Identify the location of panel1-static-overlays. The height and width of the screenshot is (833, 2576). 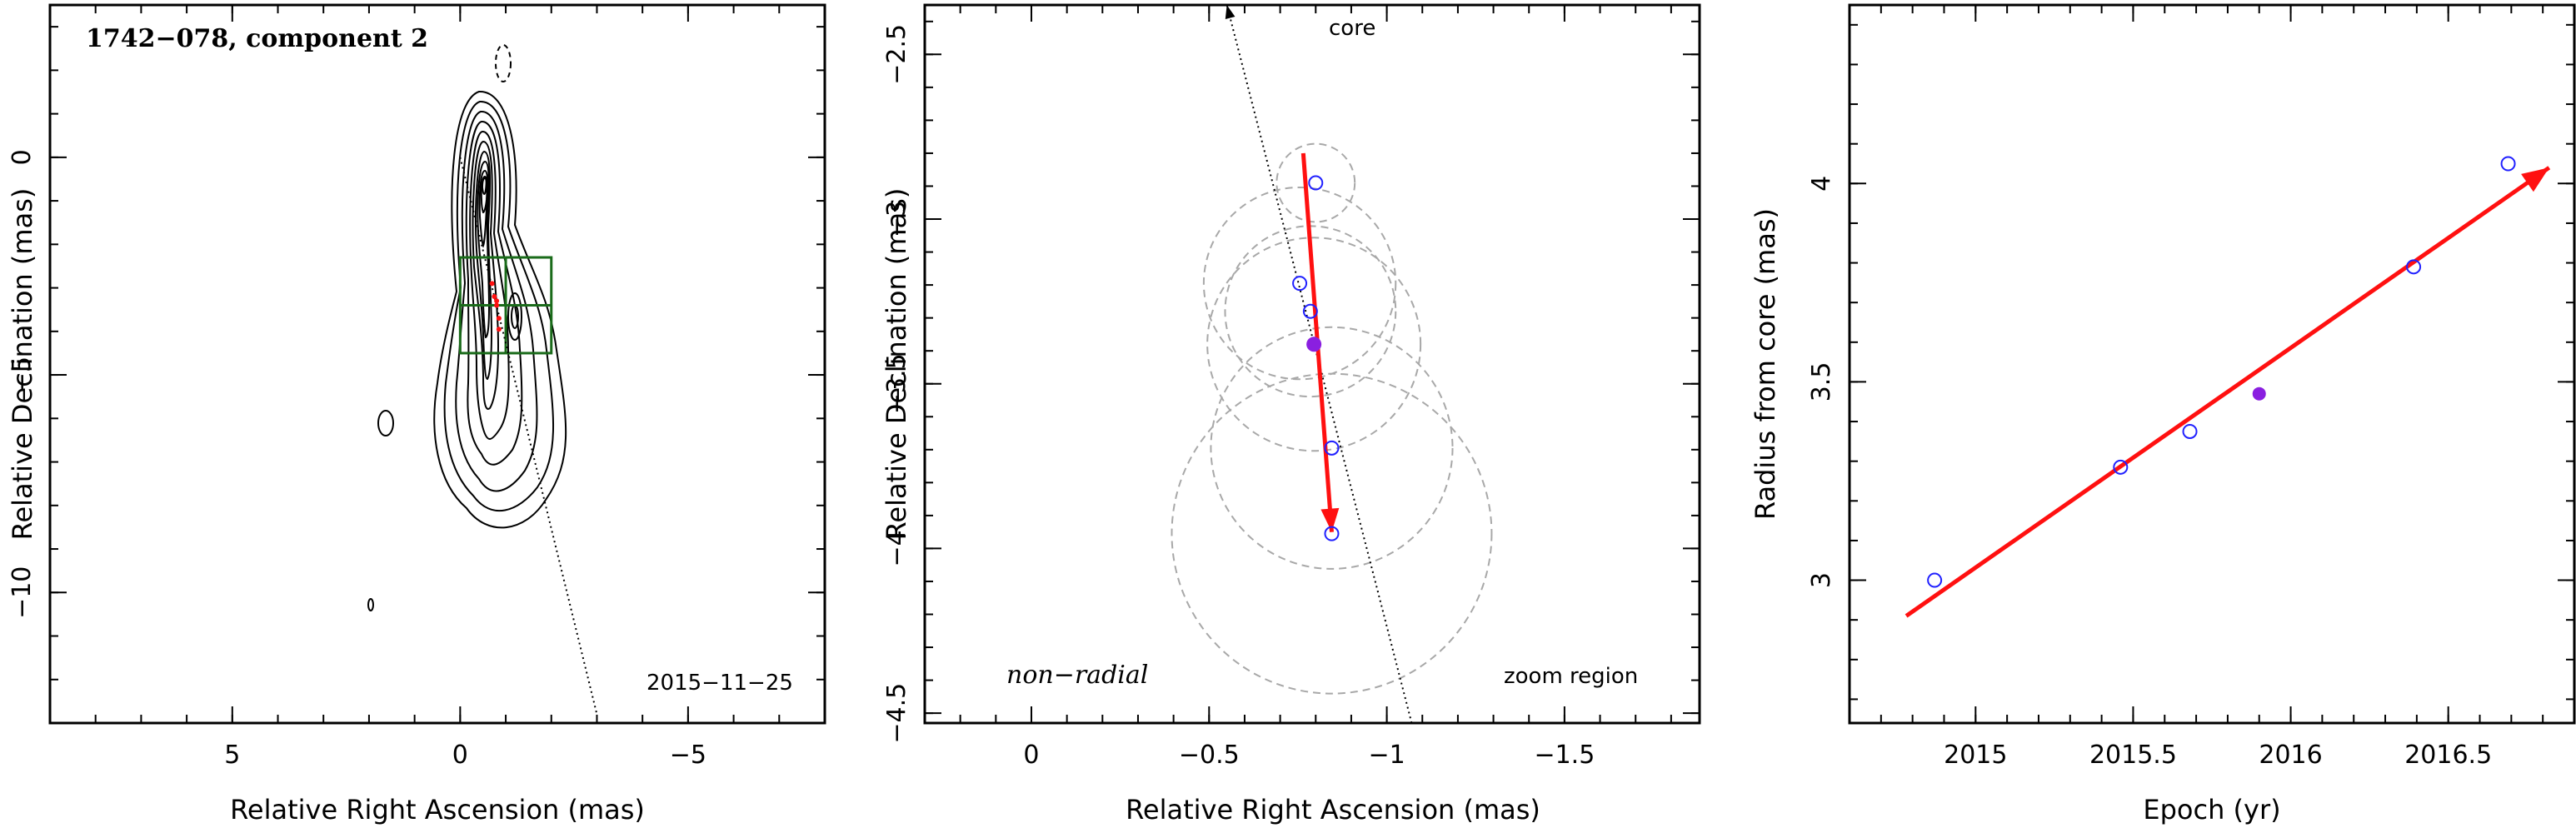
(528, 436).